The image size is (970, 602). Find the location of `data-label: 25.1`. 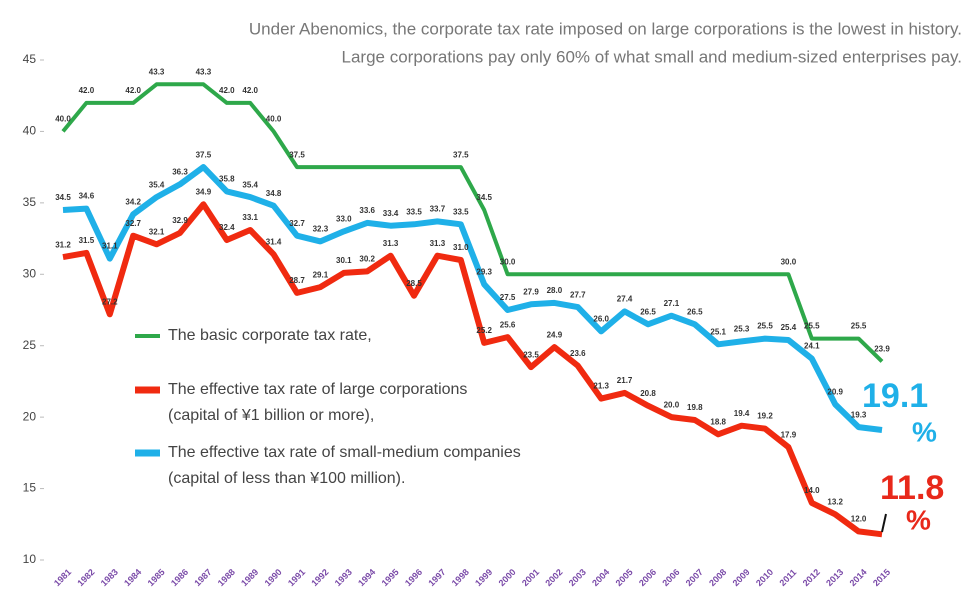

data-label: 25.1 is located at coordinates (718, 331).